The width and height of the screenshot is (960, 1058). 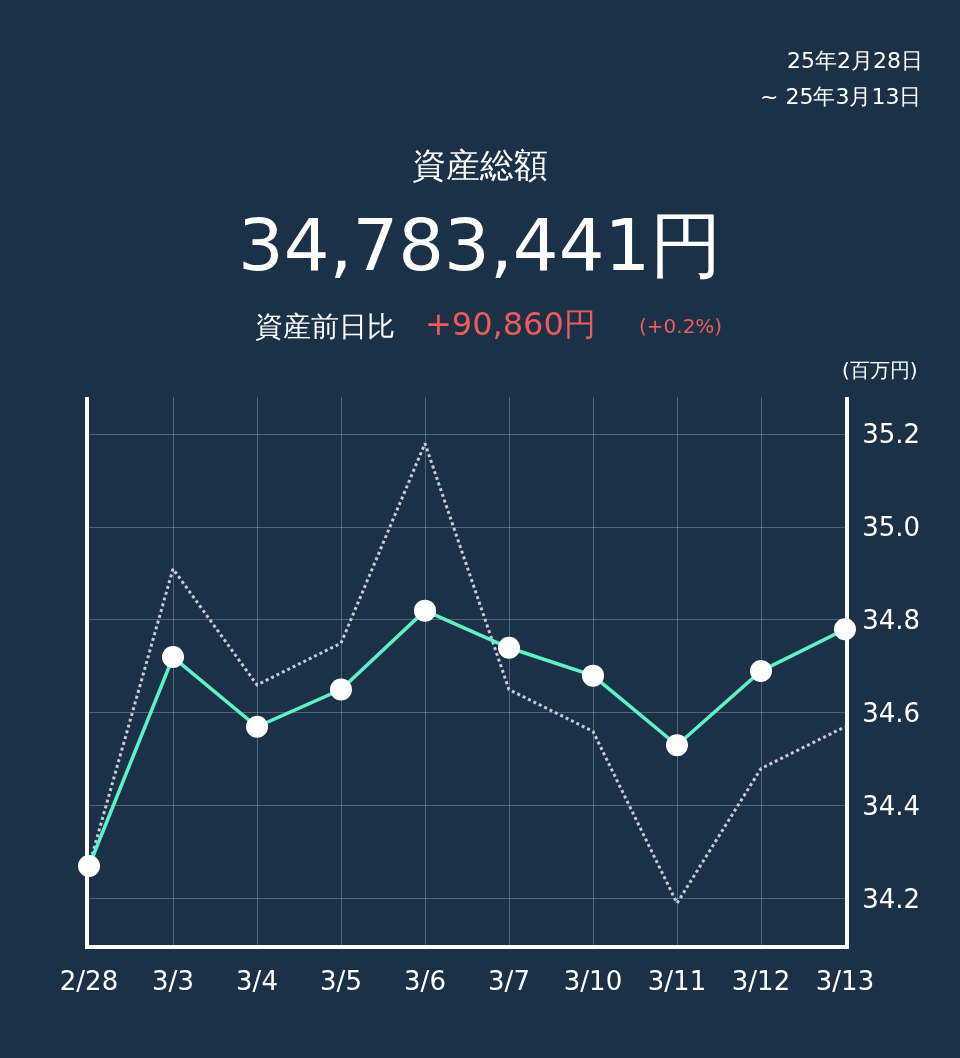 I want to click on x-tick-label: 2/28, so click(x=89, y=981).